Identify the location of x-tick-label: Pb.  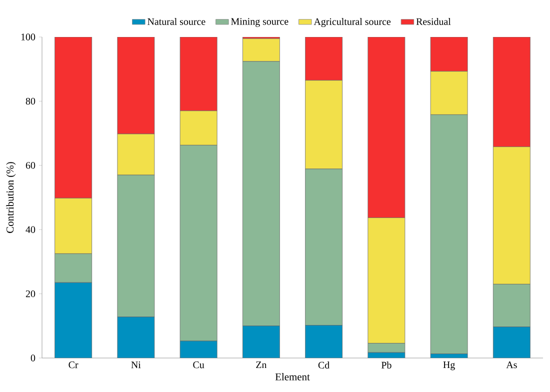
(386, 365).